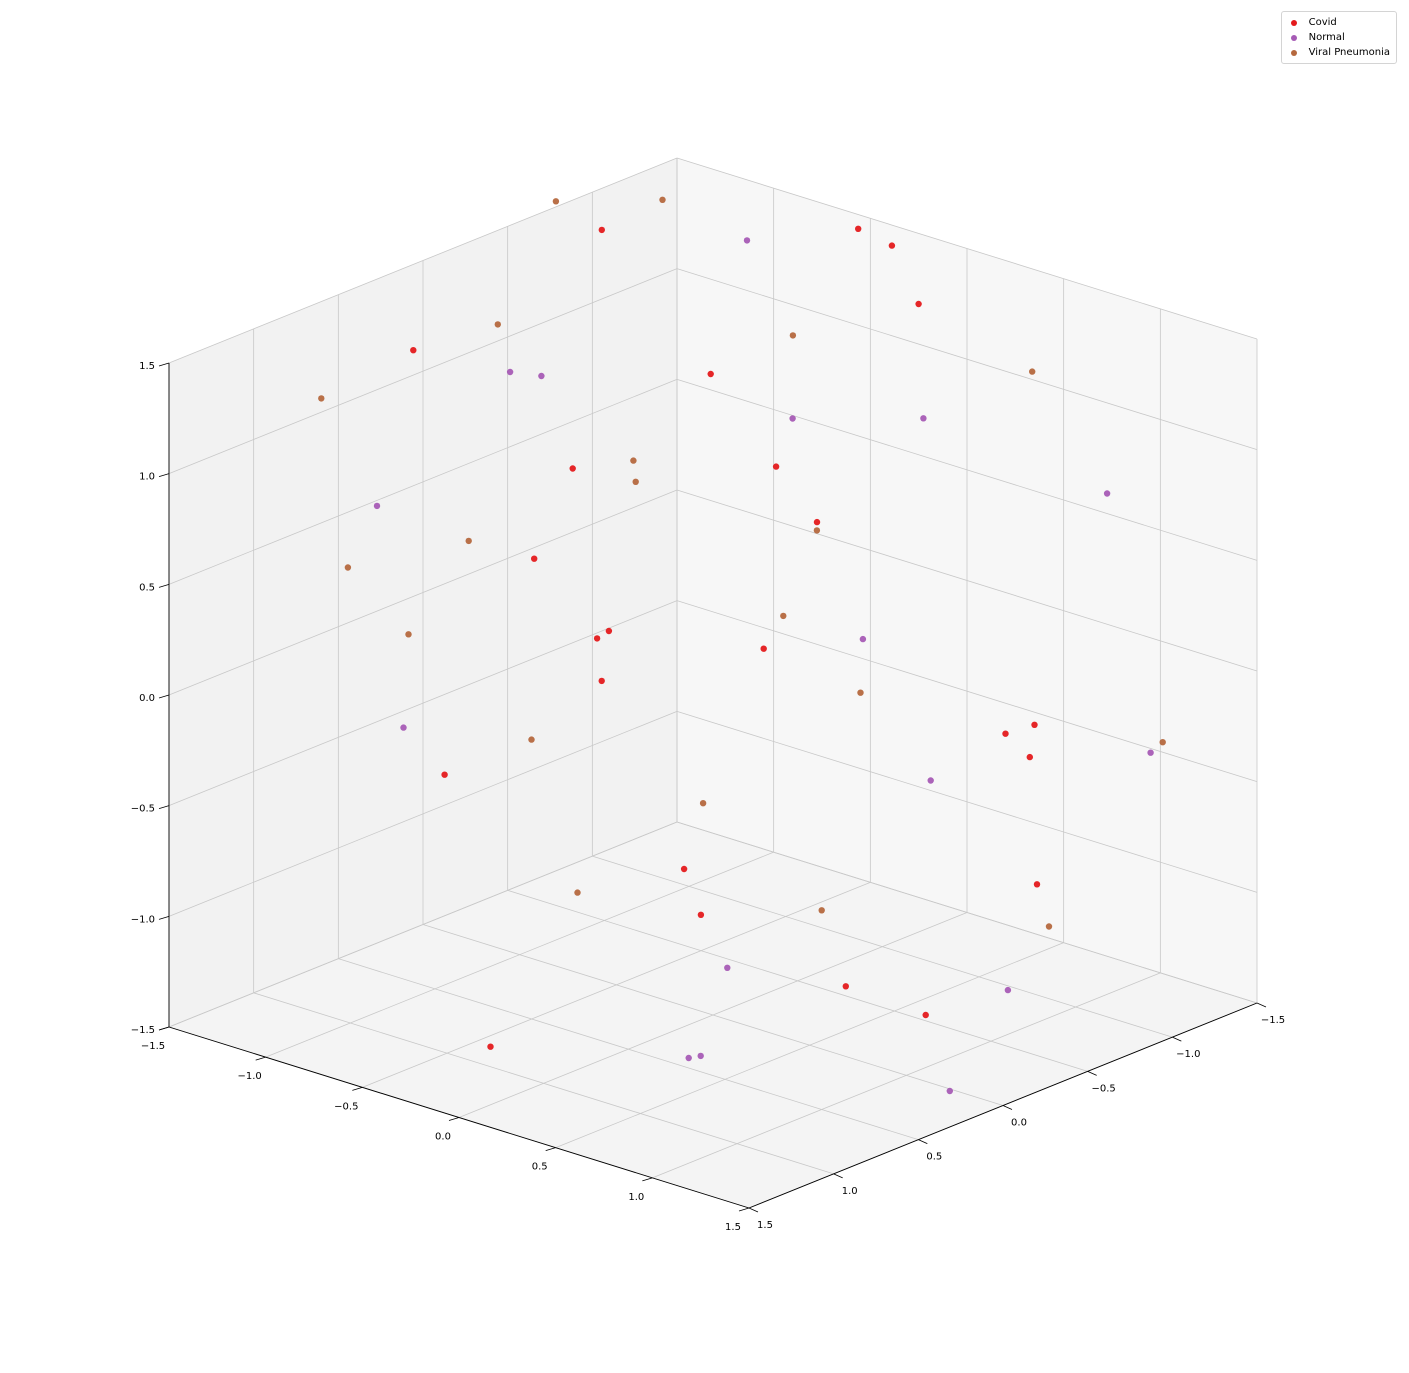 The height and width of the screenshot is (1373, 1409). Describe the element at coordinates (733, 1227) in the screenshot. I see `y-tick-label: 1.5` at that location.